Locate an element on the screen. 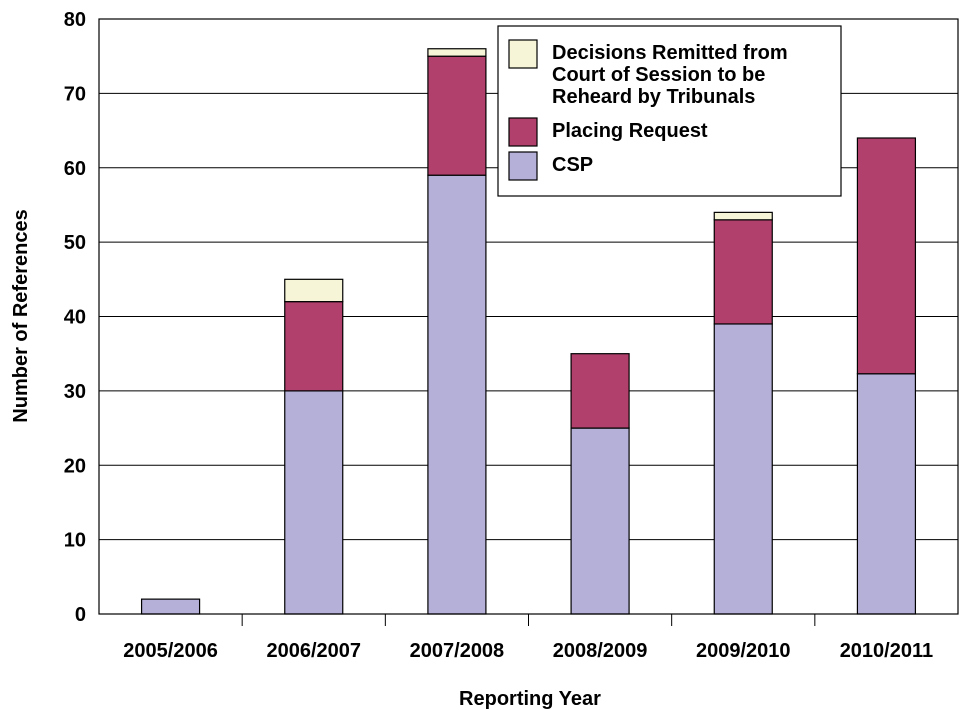  x-tick-label: 2010/2011 is located at coordinates (886, 651).